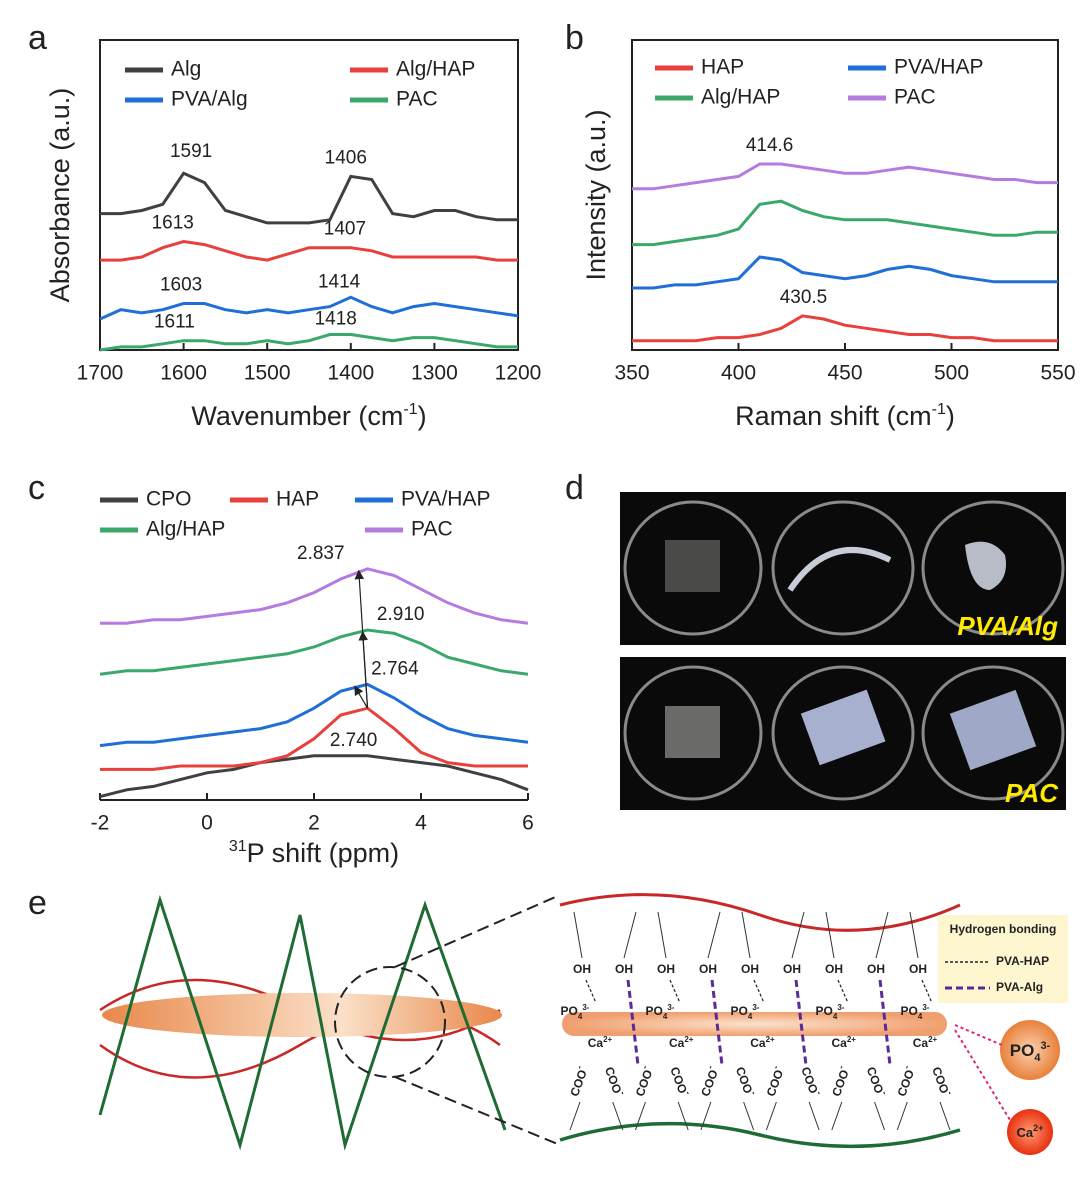 The image size is (1080, 1179). I want to click on legend-label: PVA/HAP, so click(938, 67).